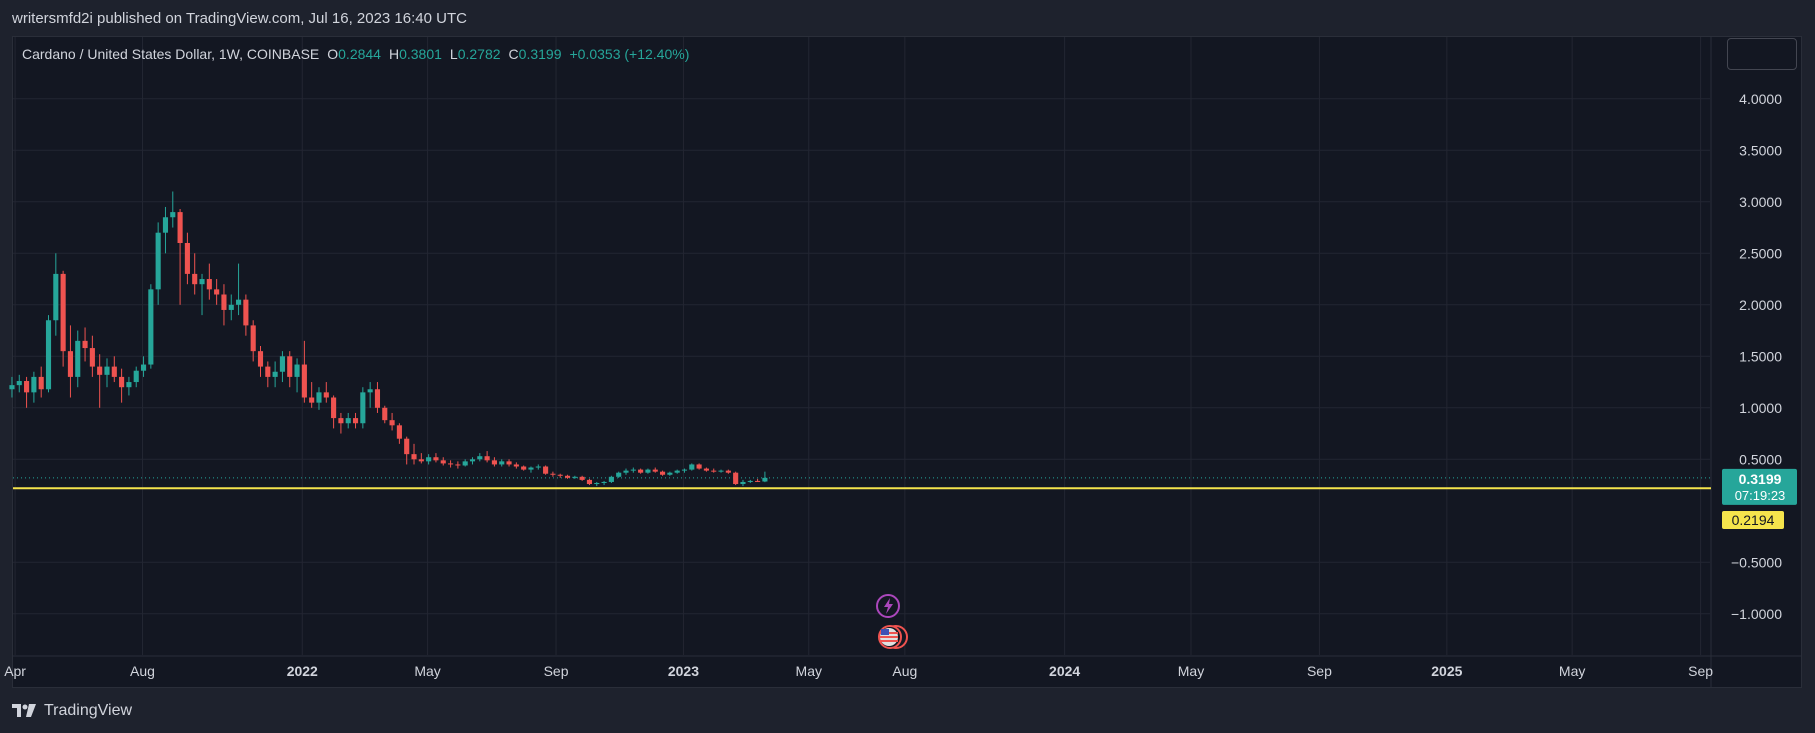  What do you see at coordinates (394, 54) in the screenshot?
I see `high-key: H` at bounding box center [394, 54].